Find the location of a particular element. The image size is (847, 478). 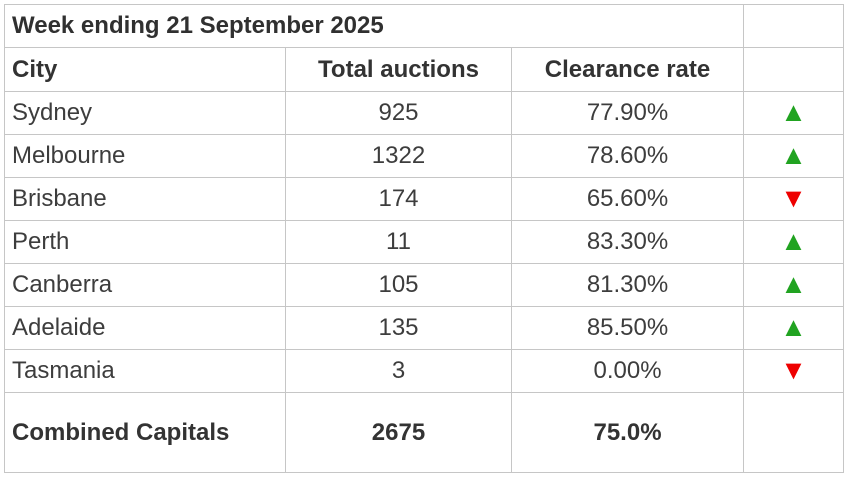

table-row: Perth 11 83.30% ▲ is located at coordinates (424, 242).